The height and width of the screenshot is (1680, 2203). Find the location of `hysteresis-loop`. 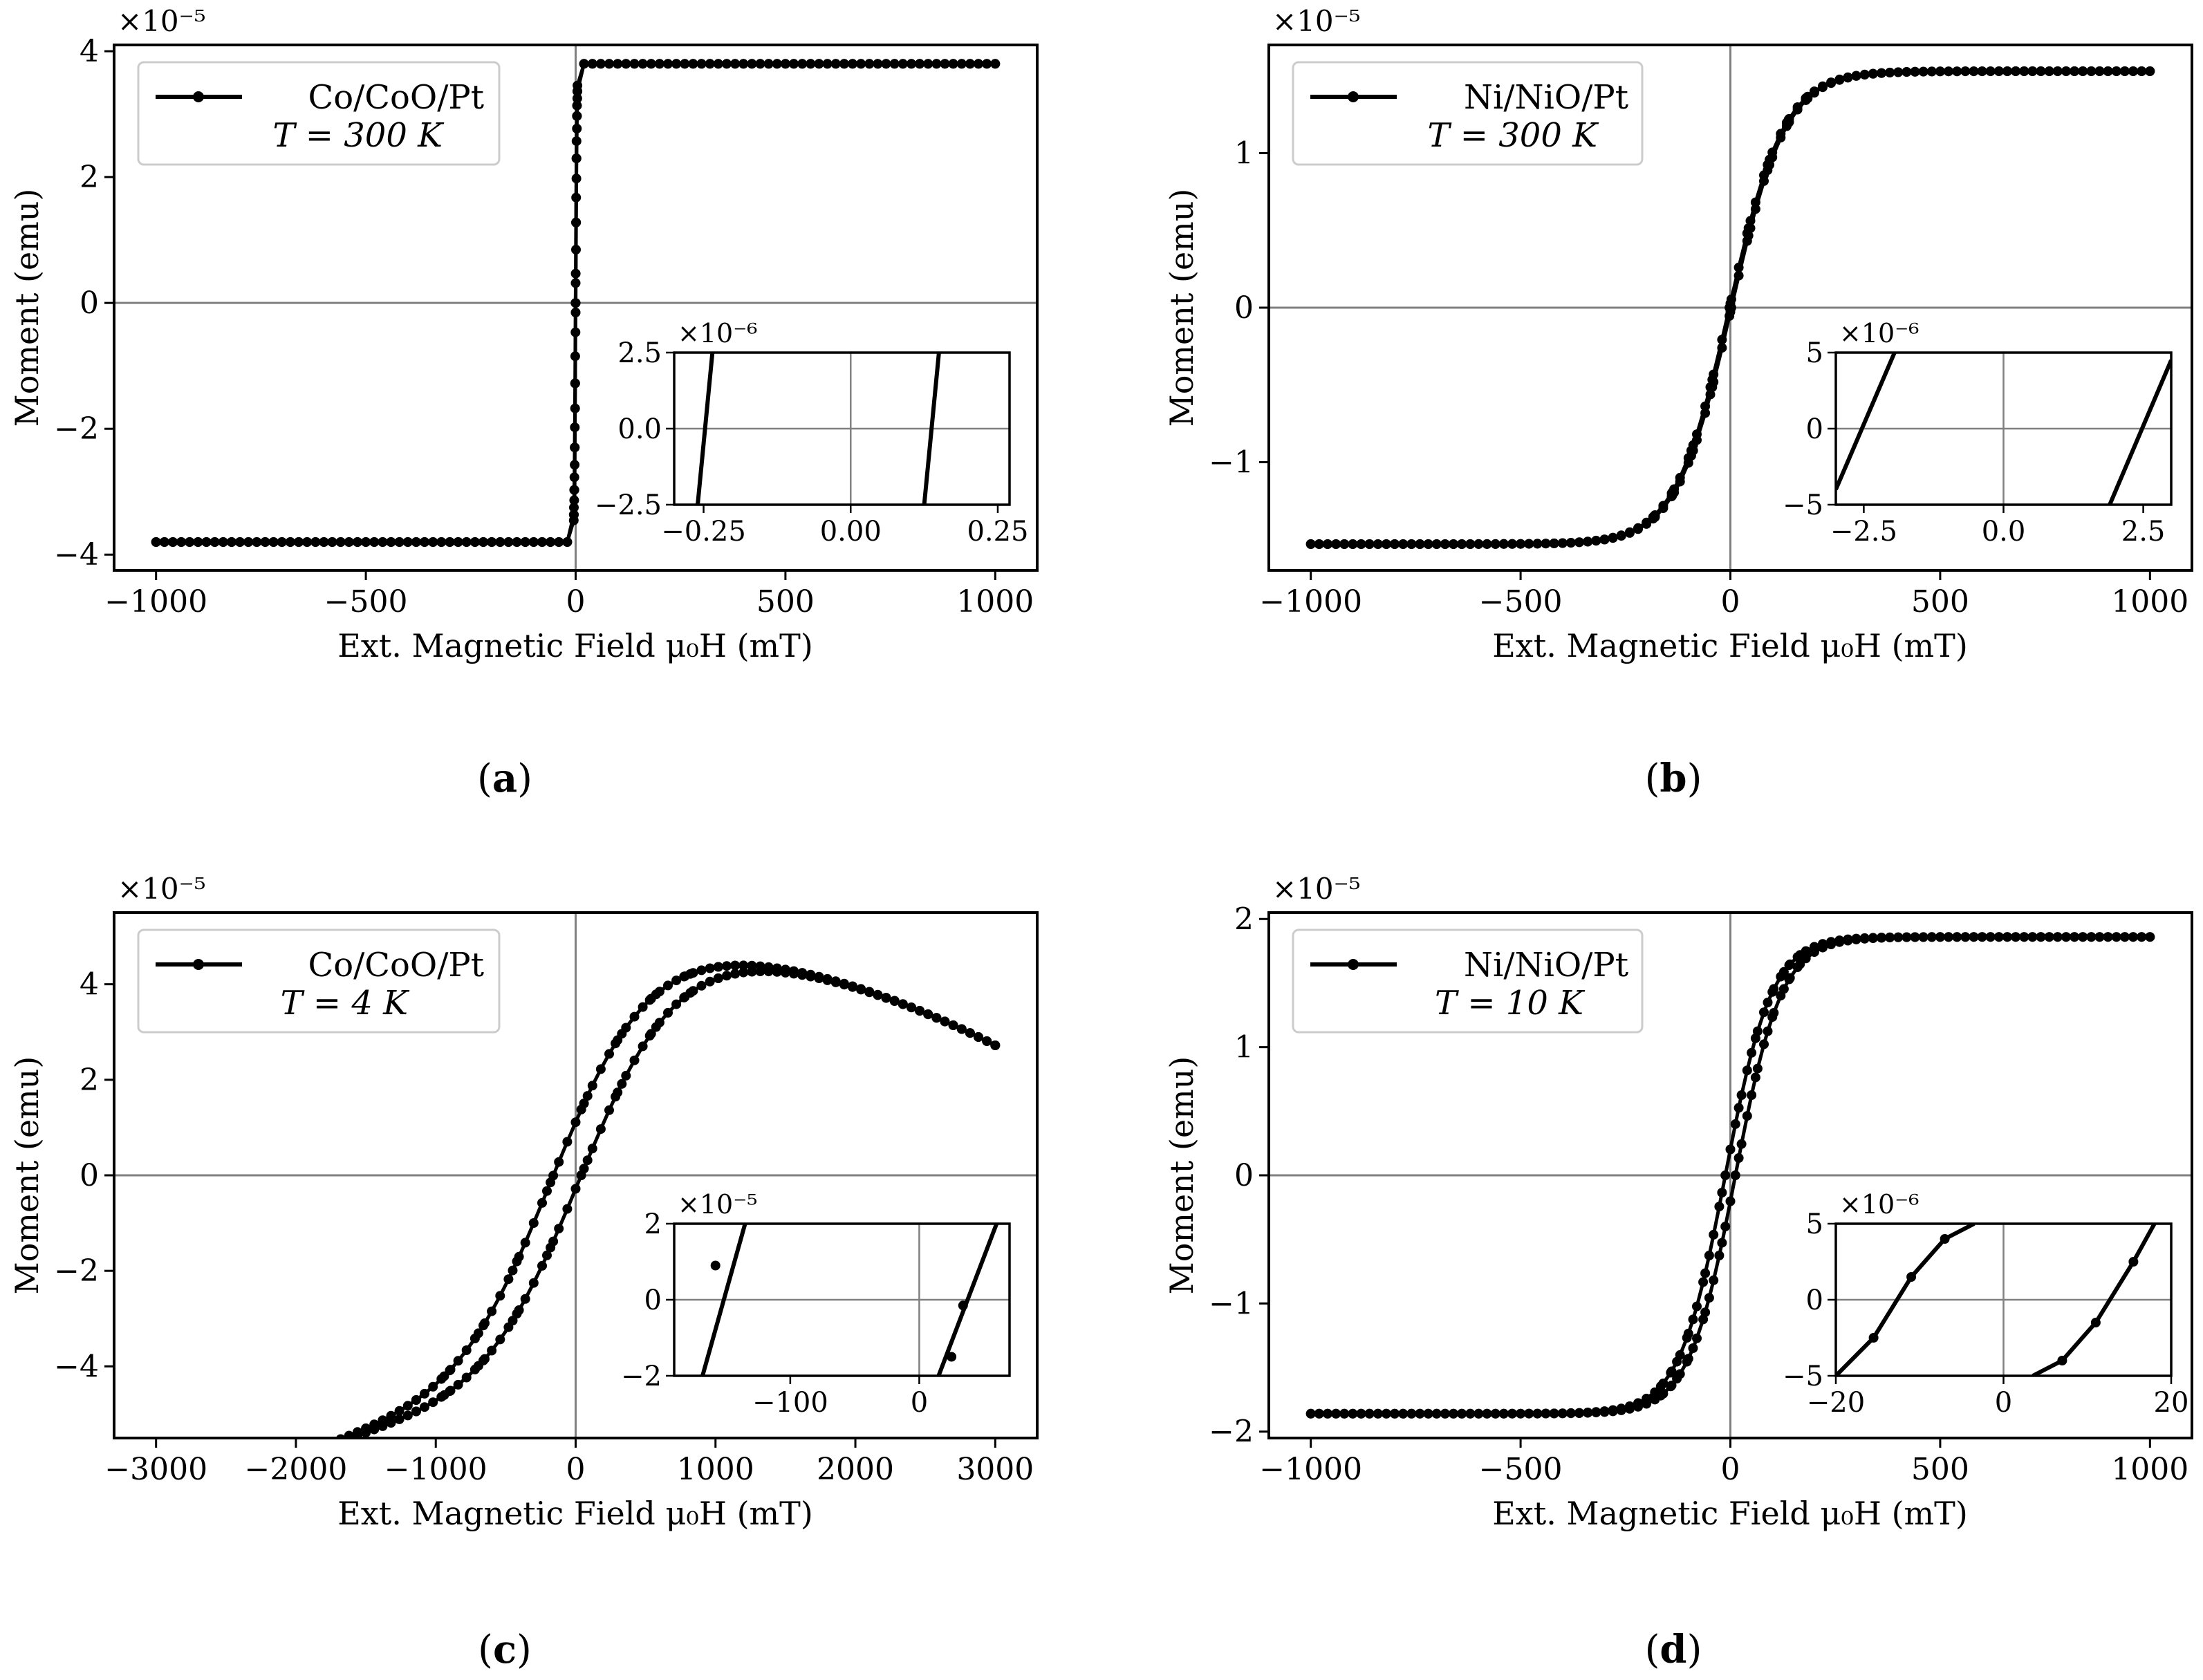

hysteresis-loop is located at coordinates (1730, 1175).